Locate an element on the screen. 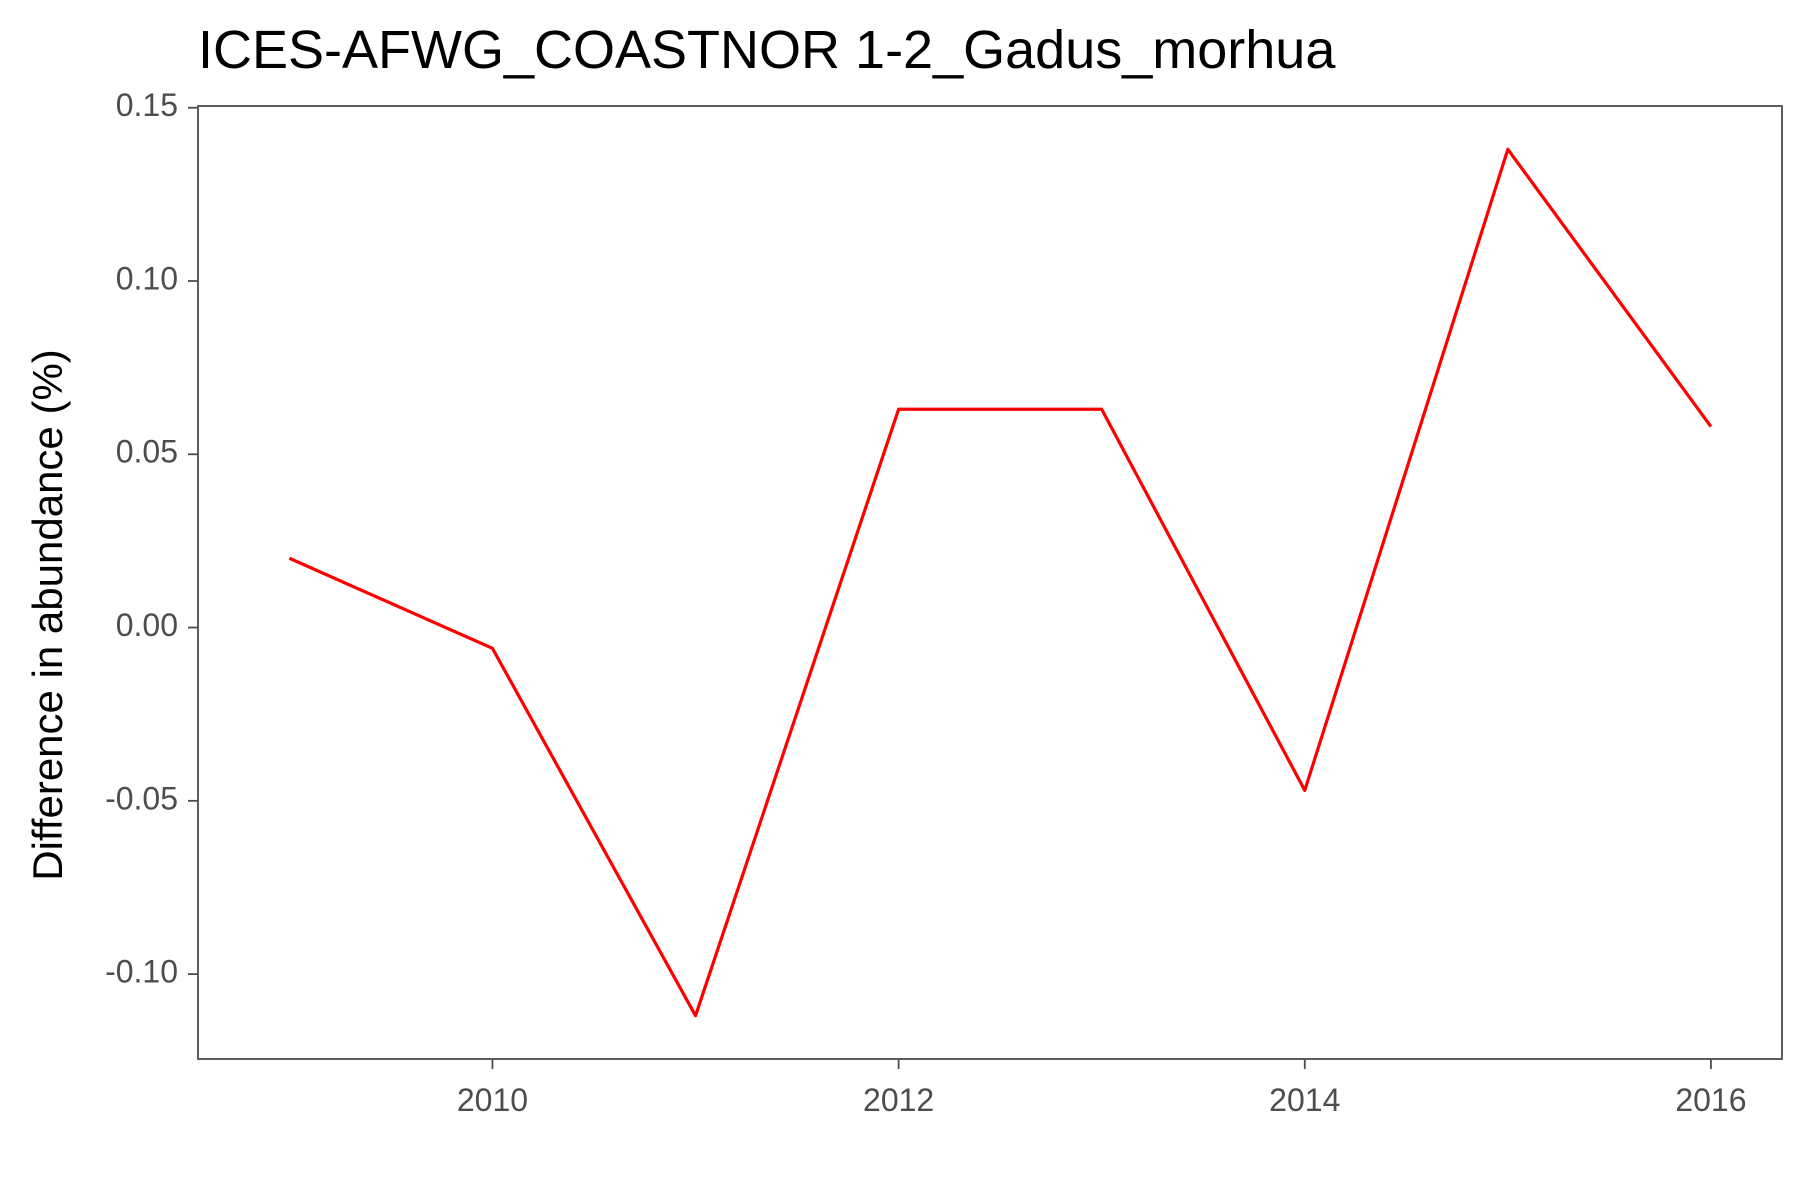  x-axis: 2010 2012 2014 2016 is located at coordinates (1102, 1088).